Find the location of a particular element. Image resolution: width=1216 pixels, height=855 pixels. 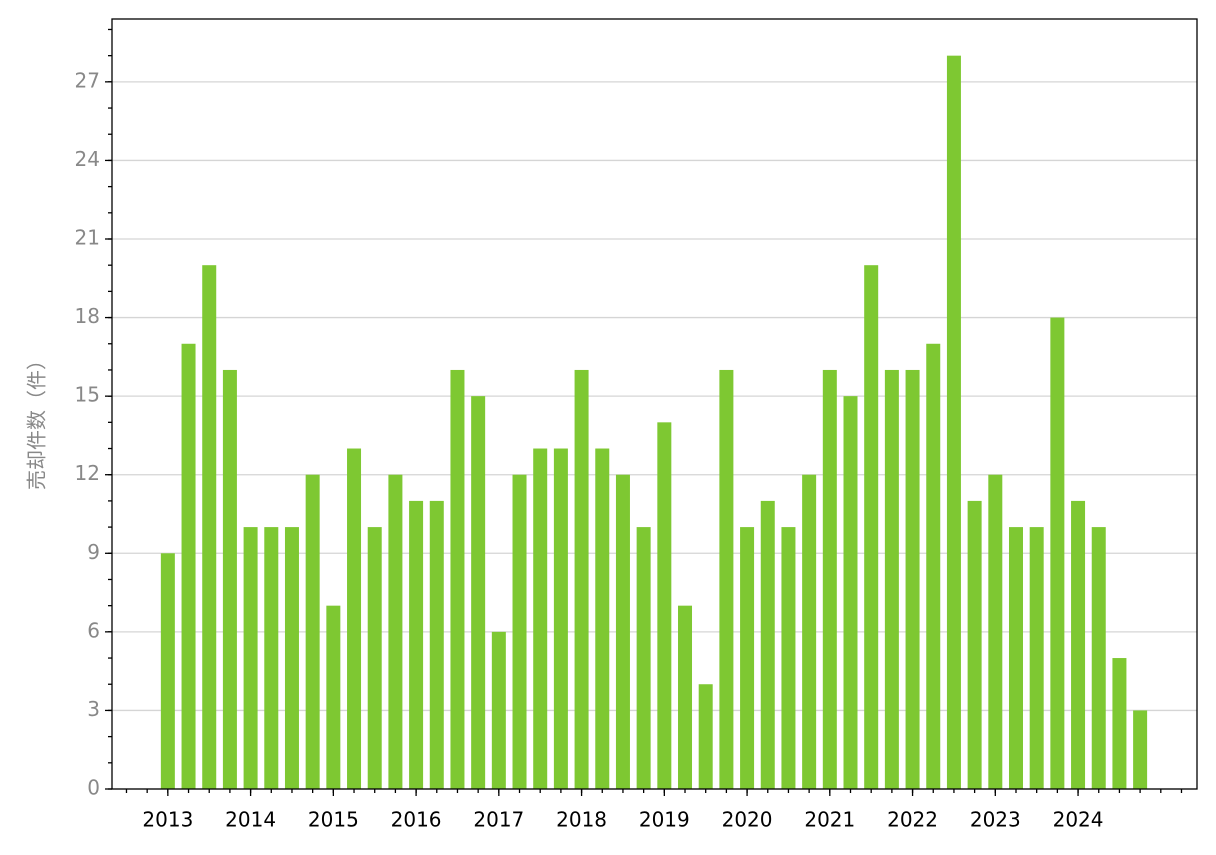

x-tick-label: 2013 is located at coordinates (167, 820).